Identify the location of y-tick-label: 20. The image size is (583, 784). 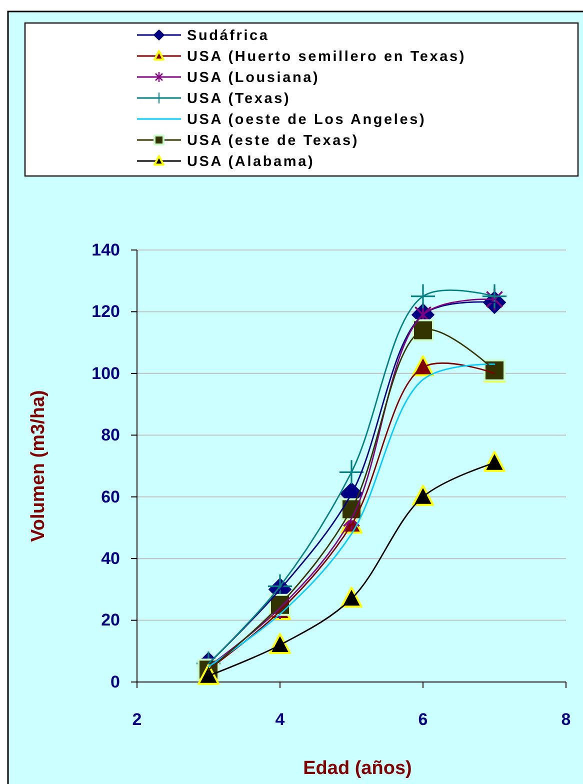
(110, 620).